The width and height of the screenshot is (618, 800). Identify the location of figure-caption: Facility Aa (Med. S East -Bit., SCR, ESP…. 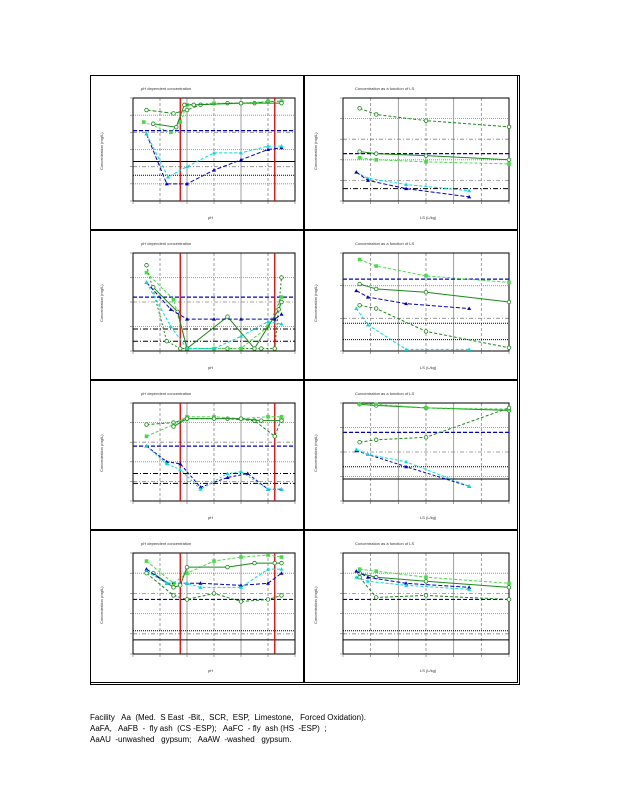
(228, 728).